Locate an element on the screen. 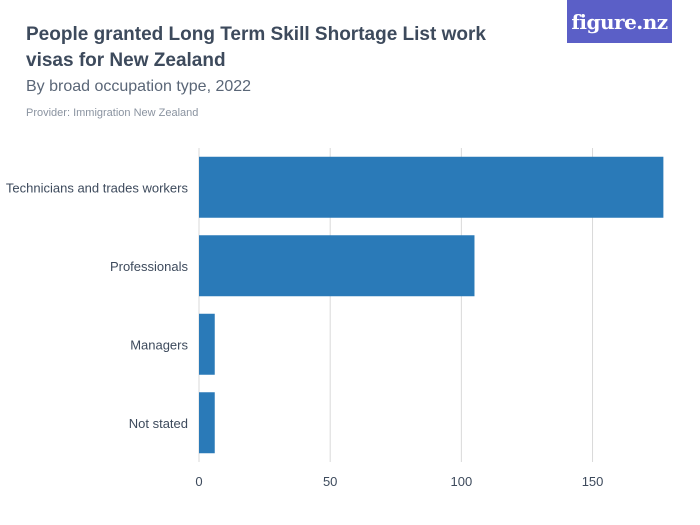 This screenshot has height=525, width=700. figure-nz-logo: figure.nz is located at coordinates (619, 21).